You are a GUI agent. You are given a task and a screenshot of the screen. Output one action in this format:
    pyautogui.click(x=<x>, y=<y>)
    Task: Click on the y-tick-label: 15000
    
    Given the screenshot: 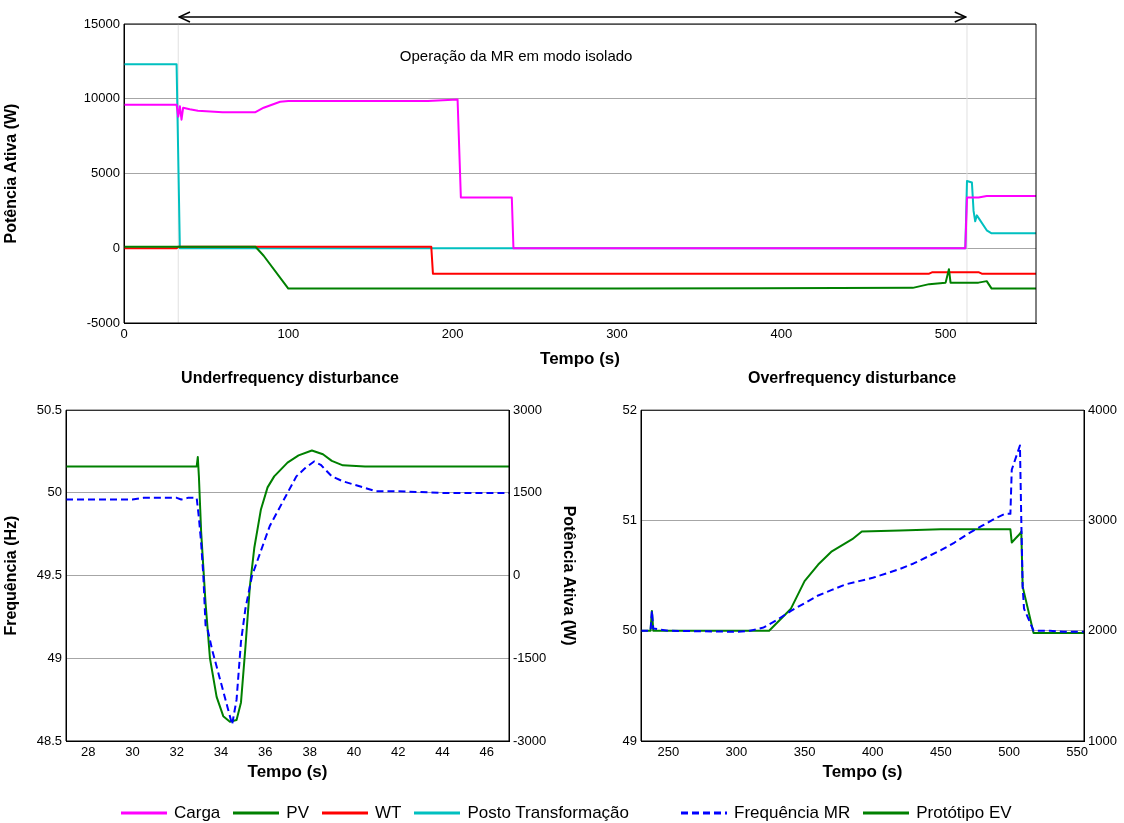 What is the action you would take?
    pyautogui.click(x=101, y=23)
    